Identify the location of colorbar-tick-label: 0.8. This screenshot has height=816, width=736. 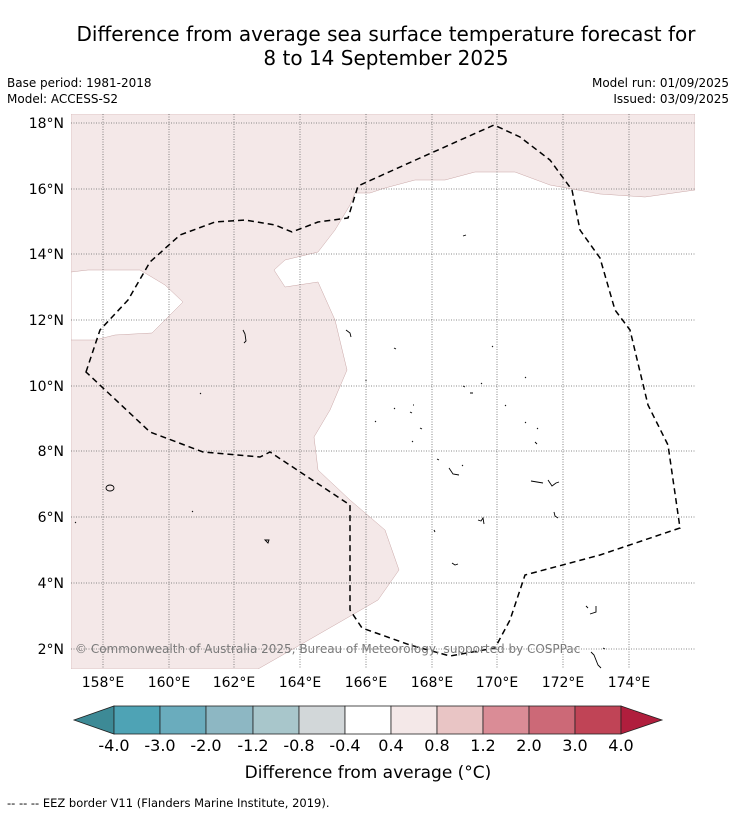
(436, 745).